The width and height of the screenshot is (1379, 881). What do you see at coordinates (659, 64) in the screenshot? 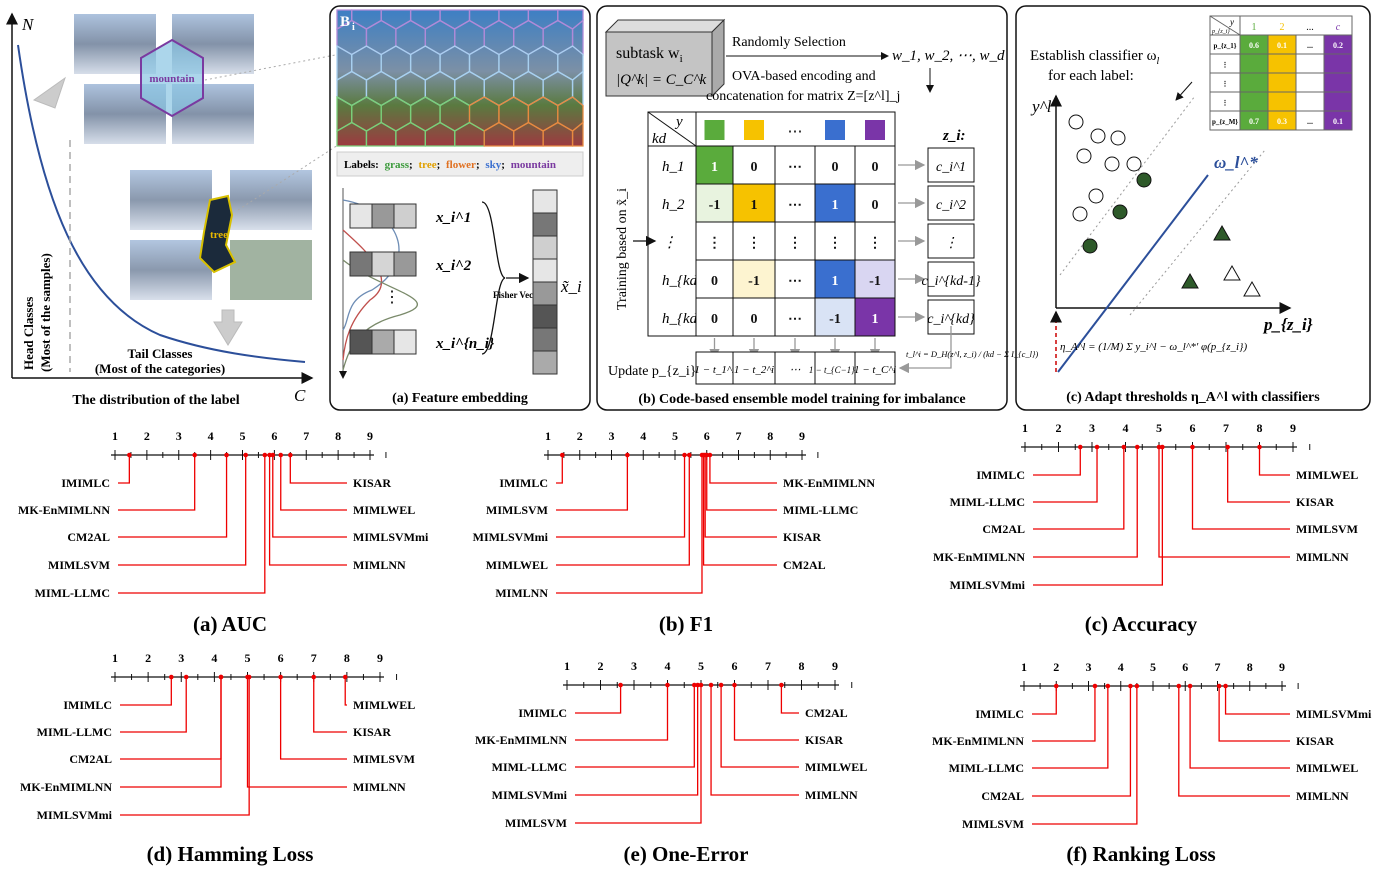
I see `subtask-box` at bounding box center [659, 64].